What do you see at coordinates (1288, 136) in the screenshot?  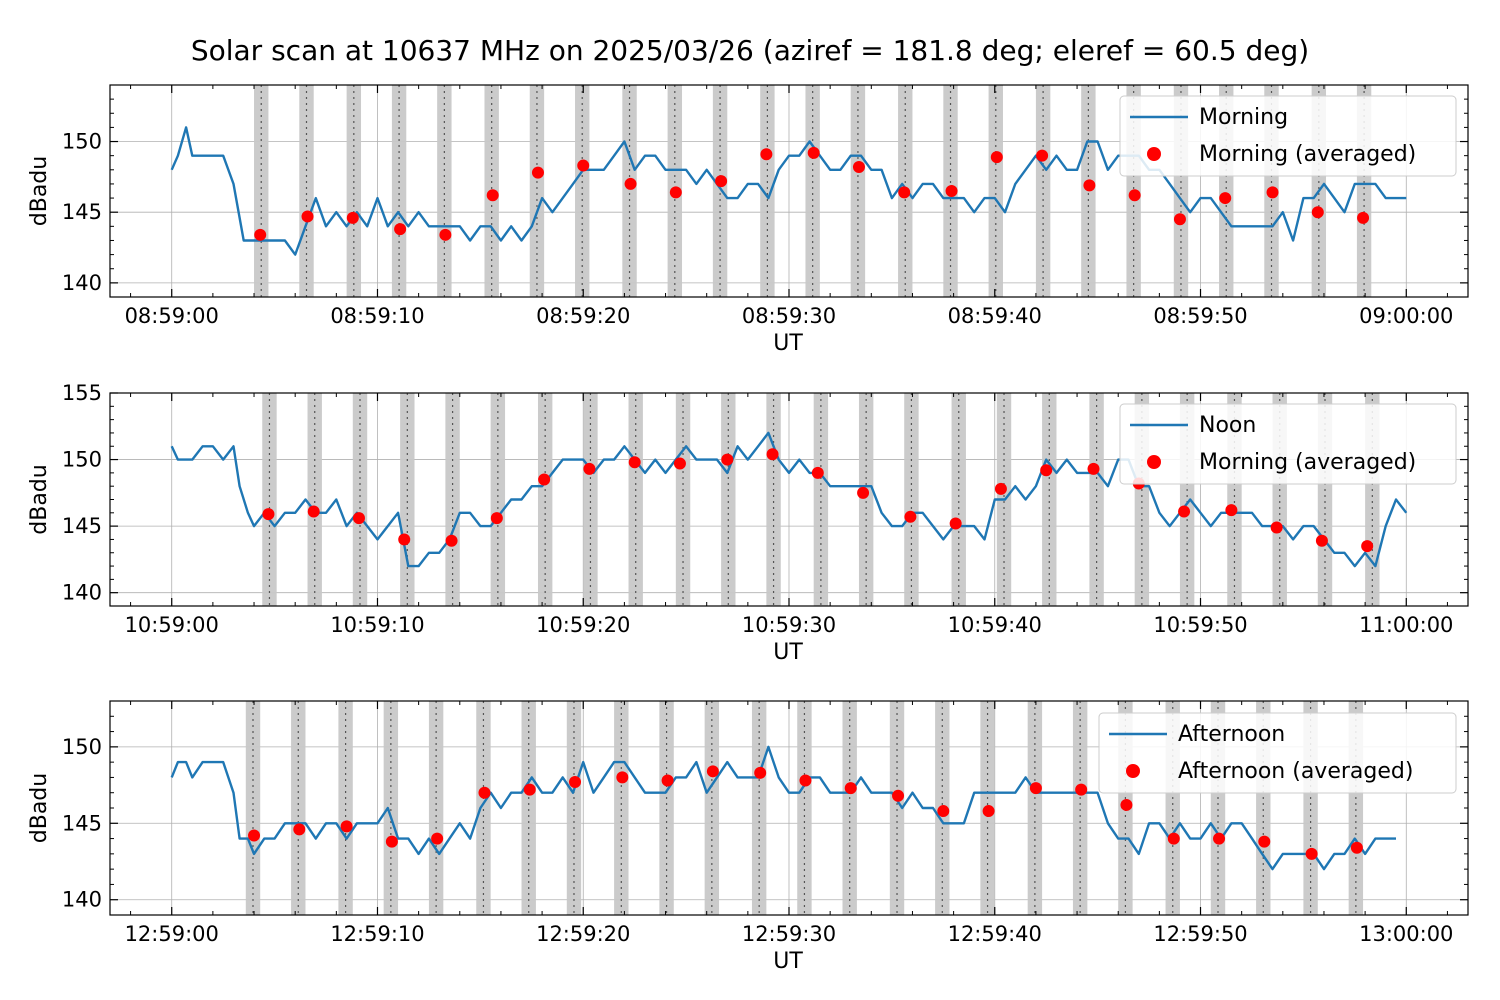 I see `legend: Morning Morning (averaged)` at bounding box center [1288, 136].